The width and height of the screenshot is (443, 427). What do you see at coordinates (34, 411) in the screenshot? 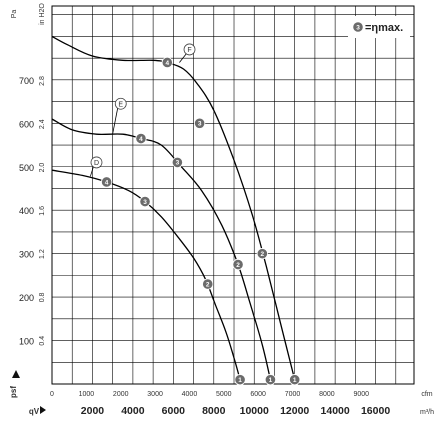
I see `x-axis-label: qV` at bounding box center [34, 411].